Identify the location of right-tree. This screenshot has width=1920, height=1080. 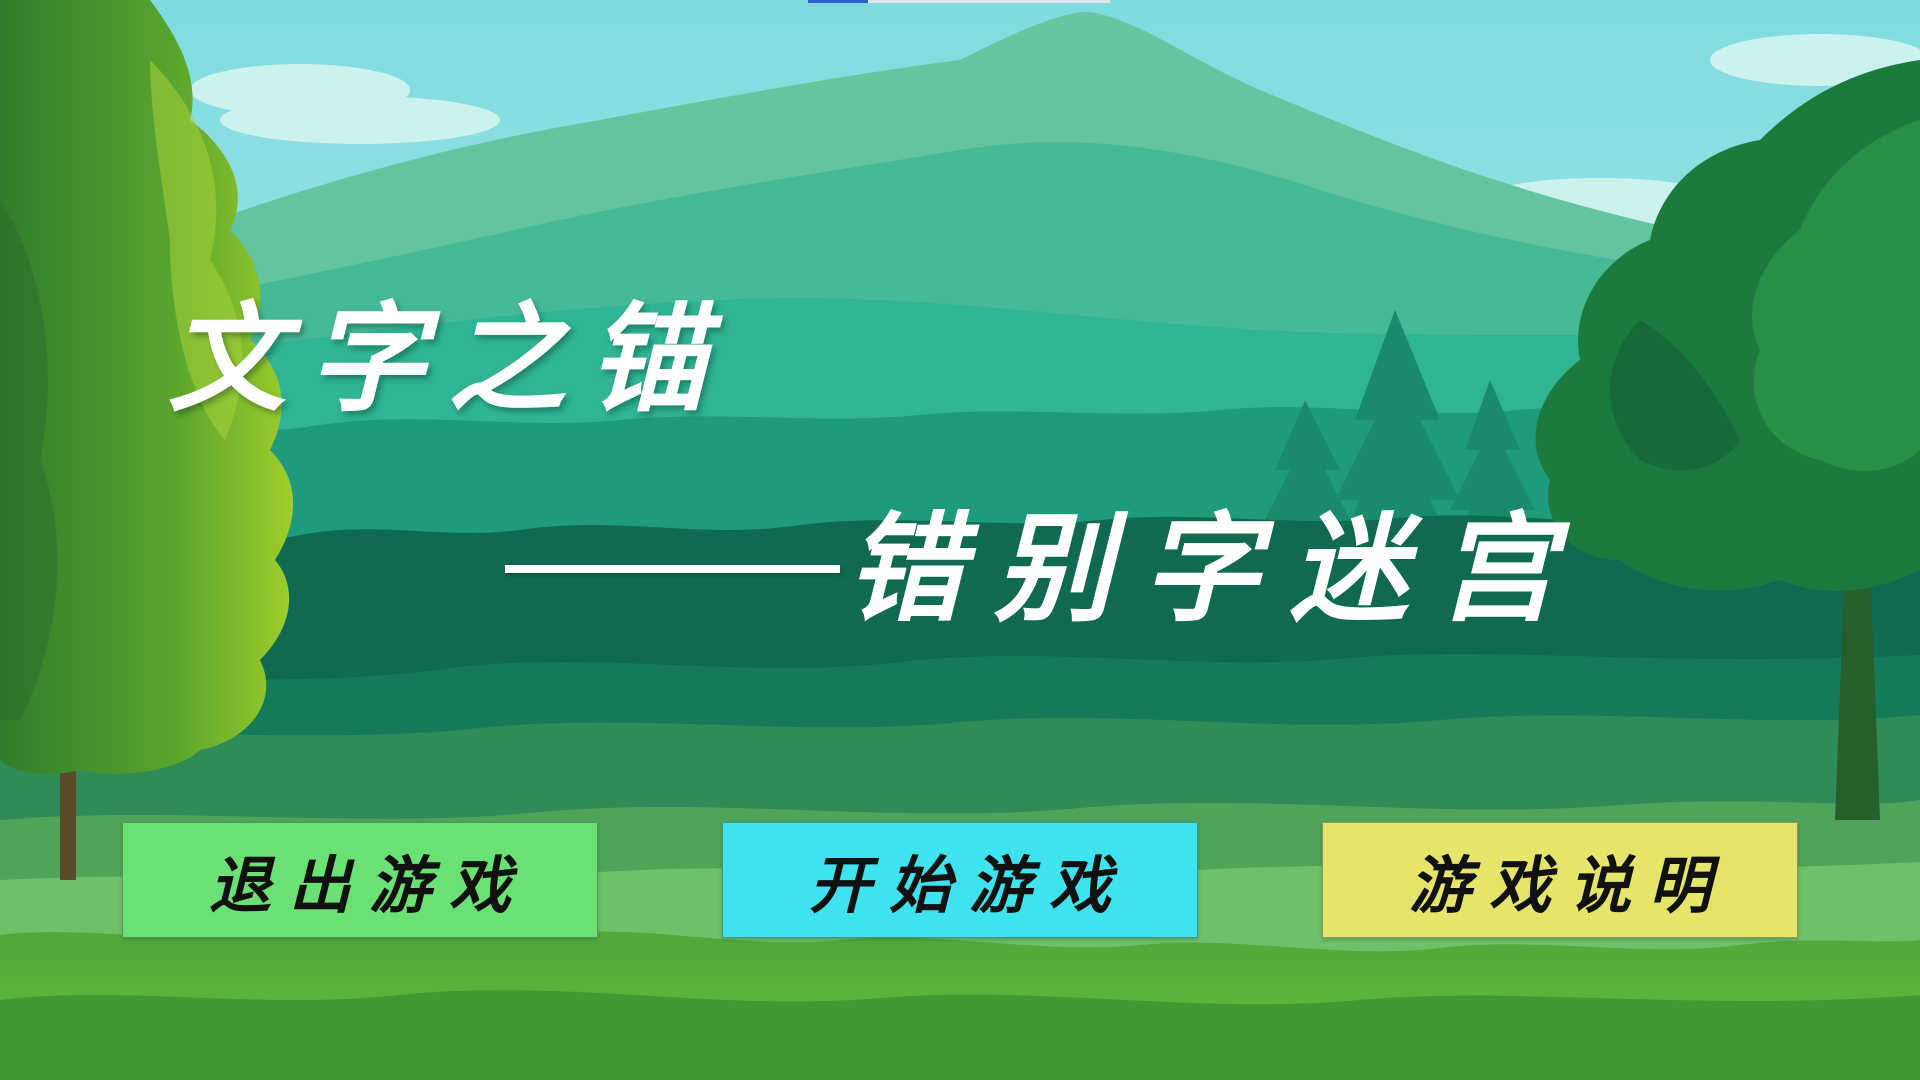
(1727, 440).